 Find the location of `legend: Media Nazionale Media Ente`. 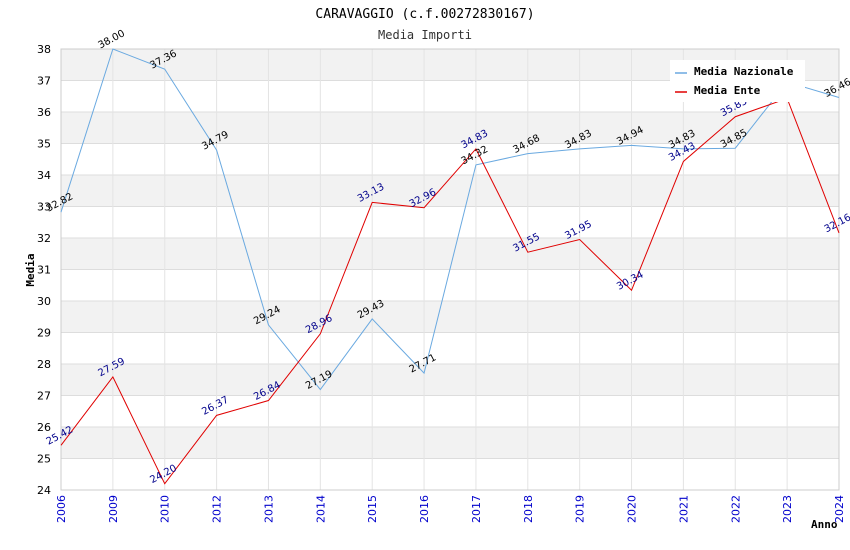

legend: Media Nazionale Media Ente is located at coordinates (737, 81).